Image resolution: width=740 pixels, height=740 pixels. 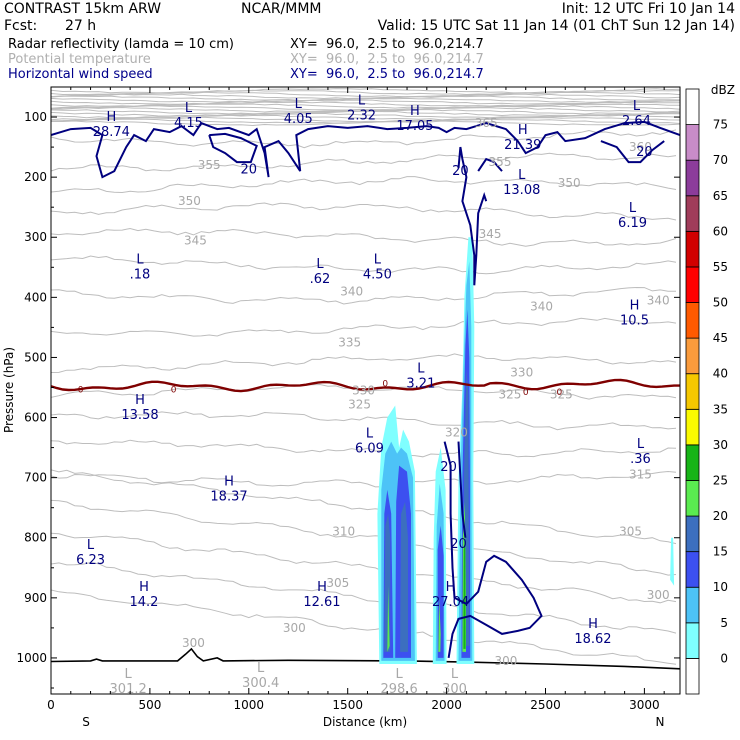 I want to click on model-title: CONTRAST 15km ARW, so click(x=82, y=9).